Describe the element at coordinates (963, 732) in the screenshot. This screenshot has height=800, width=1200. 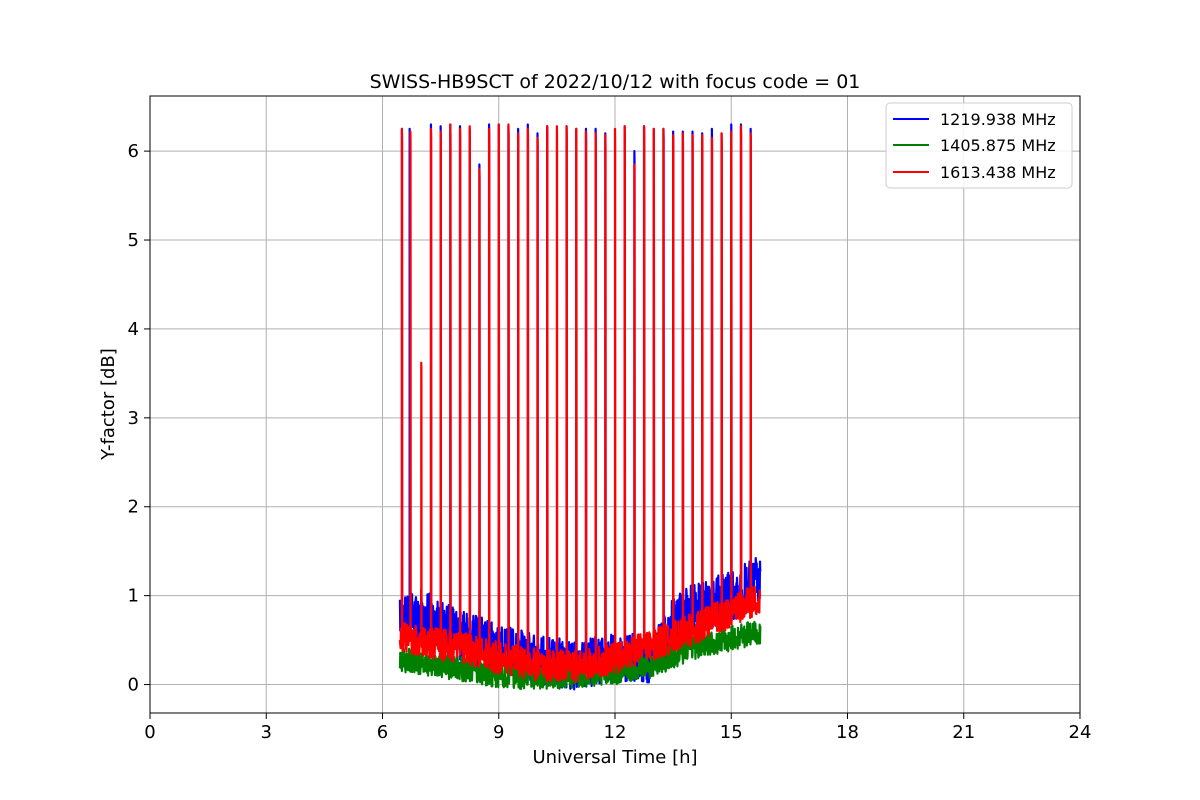
I see `x-tick-label: 21` at that location.